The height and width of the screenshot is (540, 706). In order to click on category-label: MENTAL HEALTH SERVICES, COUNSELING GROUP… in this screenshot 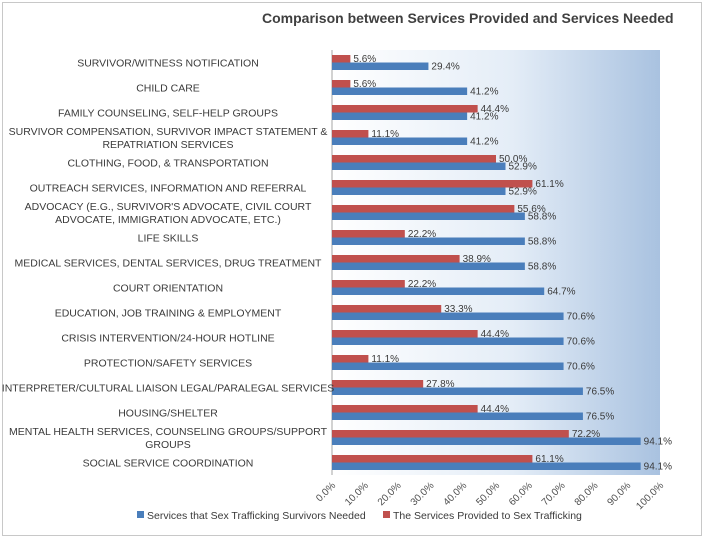, I will do `click(168, 438)`.